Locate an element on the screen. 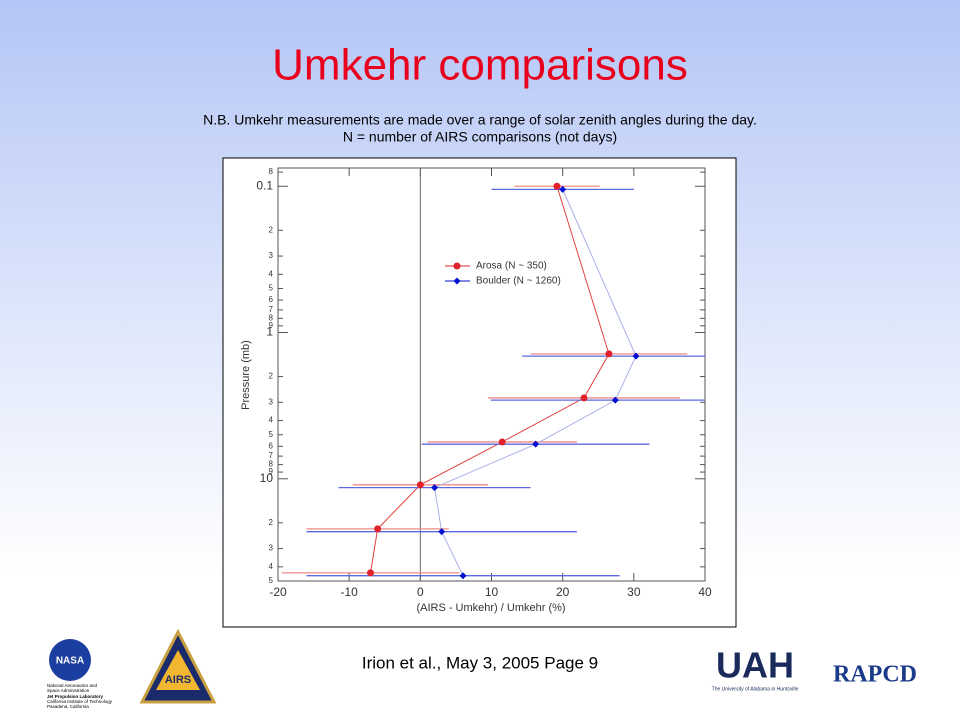  logo-text: NASA is located at coordinates (70, 661).